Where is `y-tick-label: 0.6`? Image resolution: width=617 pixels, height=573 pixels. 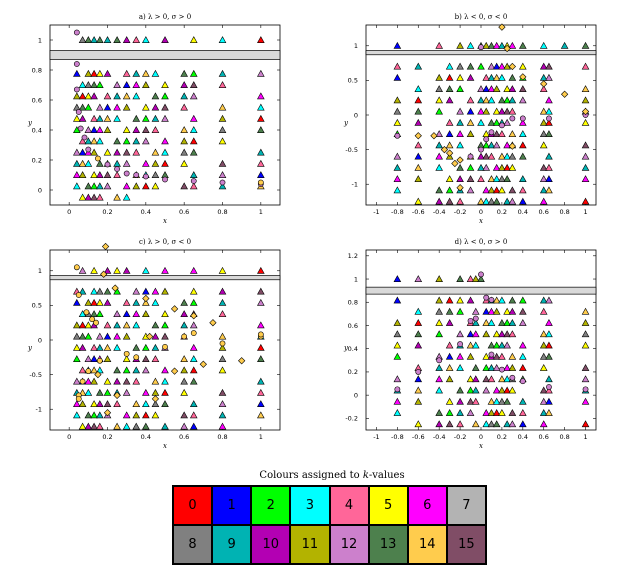 y-tick-label: 0.6 is located at coordinates (37, 100).